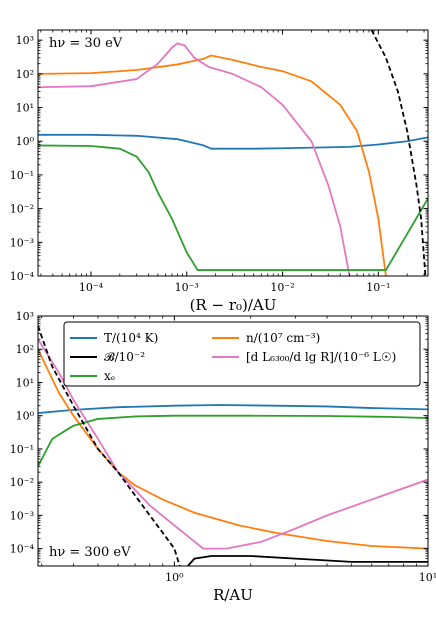  What do you see at coordinates (233, 595) in the screenshot?
I see `x-axis-label: R/AU` at bounding box center [233, 595].